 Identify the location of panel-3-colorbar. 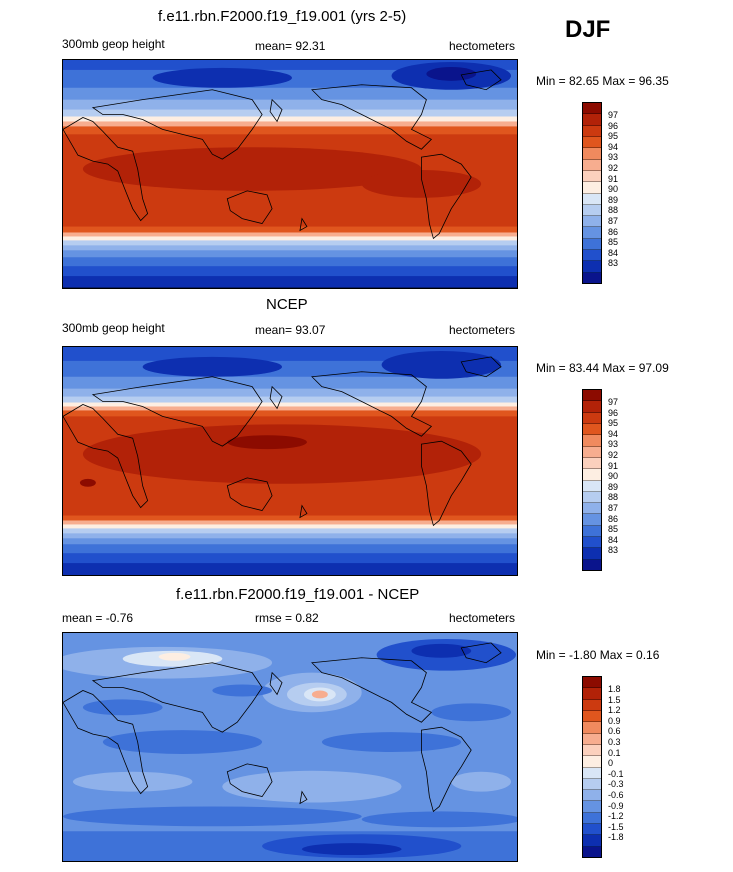
(592, 767).